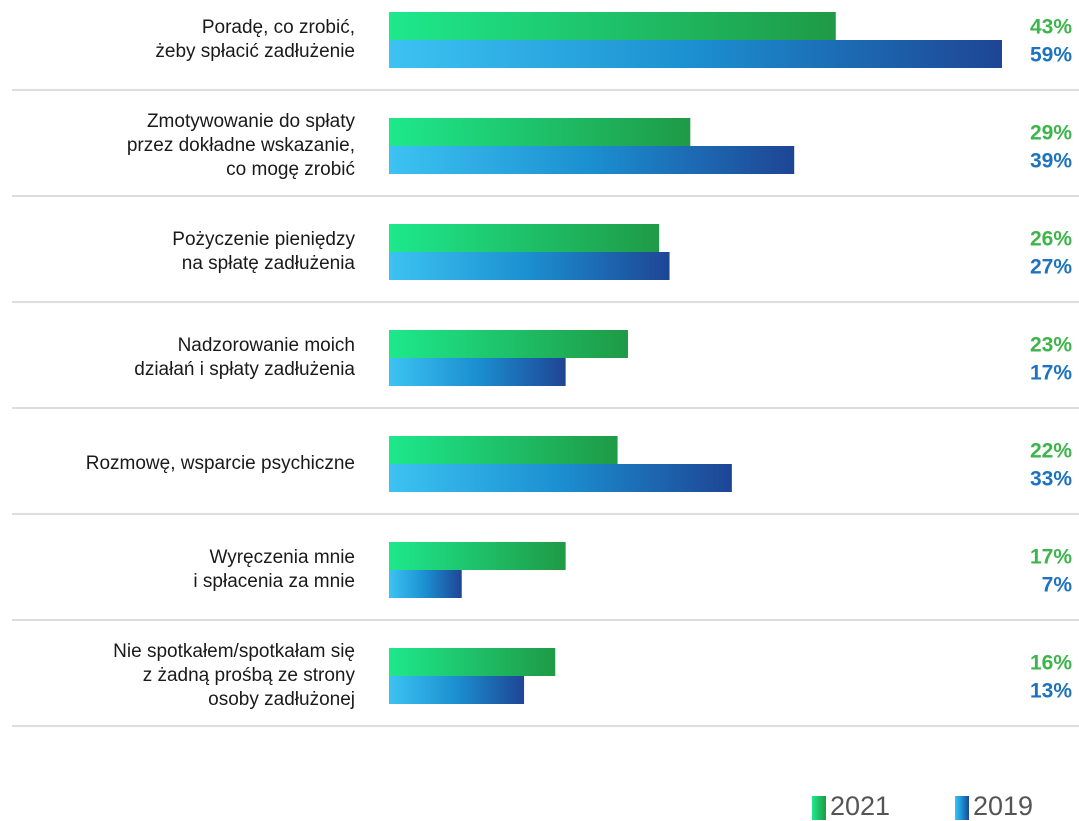 This screenshot has width=1079, height=821. What do you see at coordinates (1051, 55) in the screenshot?
I see `value-label: 59%` at bounding box center [1051, 55].